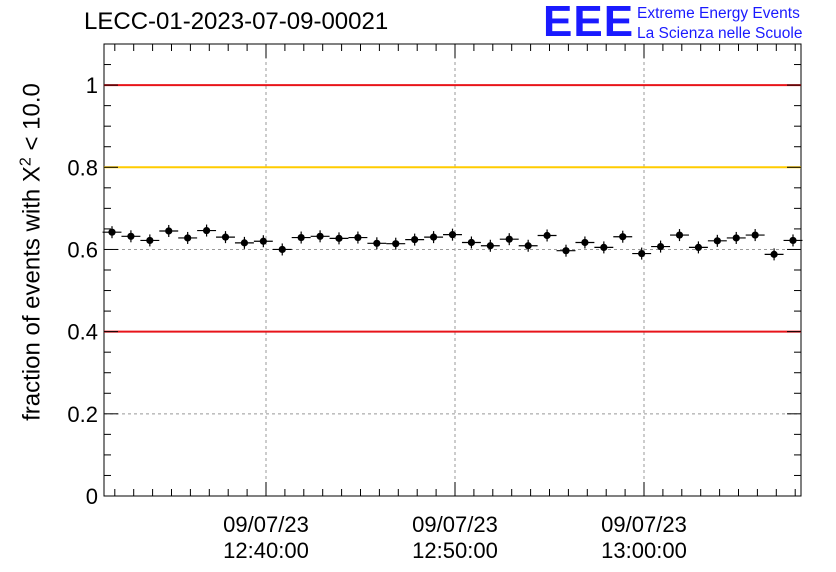 Image resolution: width=836 pixels, height=572 pixels. What do you see at coordinates (92, 85) in the screenshot?
I see `y-tick-label: 1` at bounding box center [92, 85].